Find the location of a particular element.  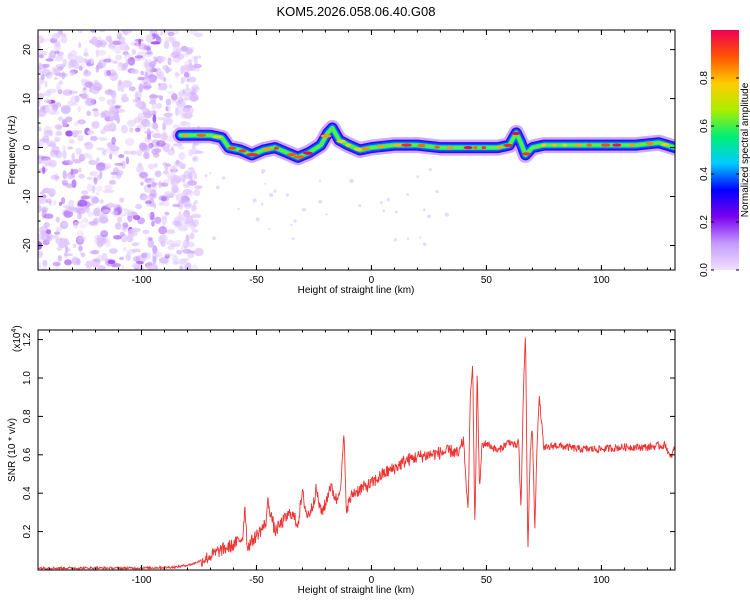

colorbar-ticks: 0.0 0.2 0.4 0.6 0.8 is located at coordinates (719, 174).